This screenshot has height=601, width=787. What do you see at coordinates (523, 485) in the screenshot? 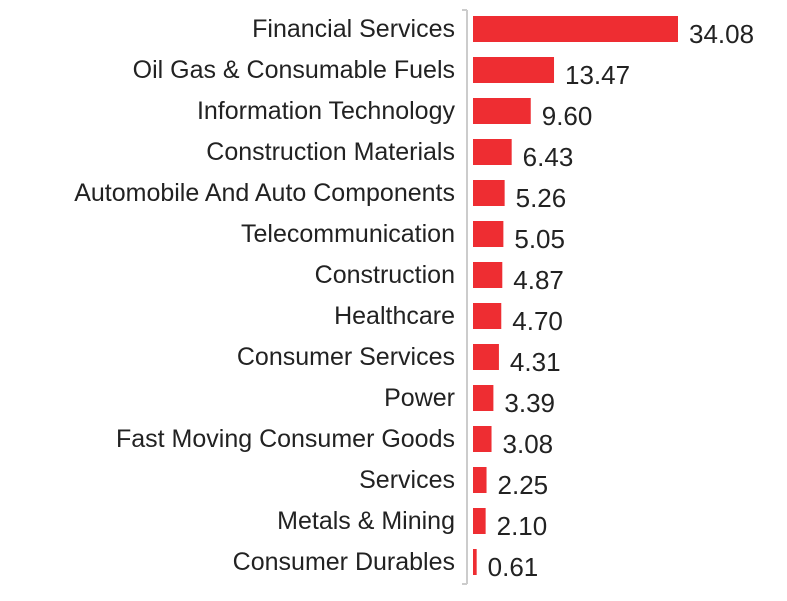
I see `value-label: 2.25` at bounding box center [523, 485].